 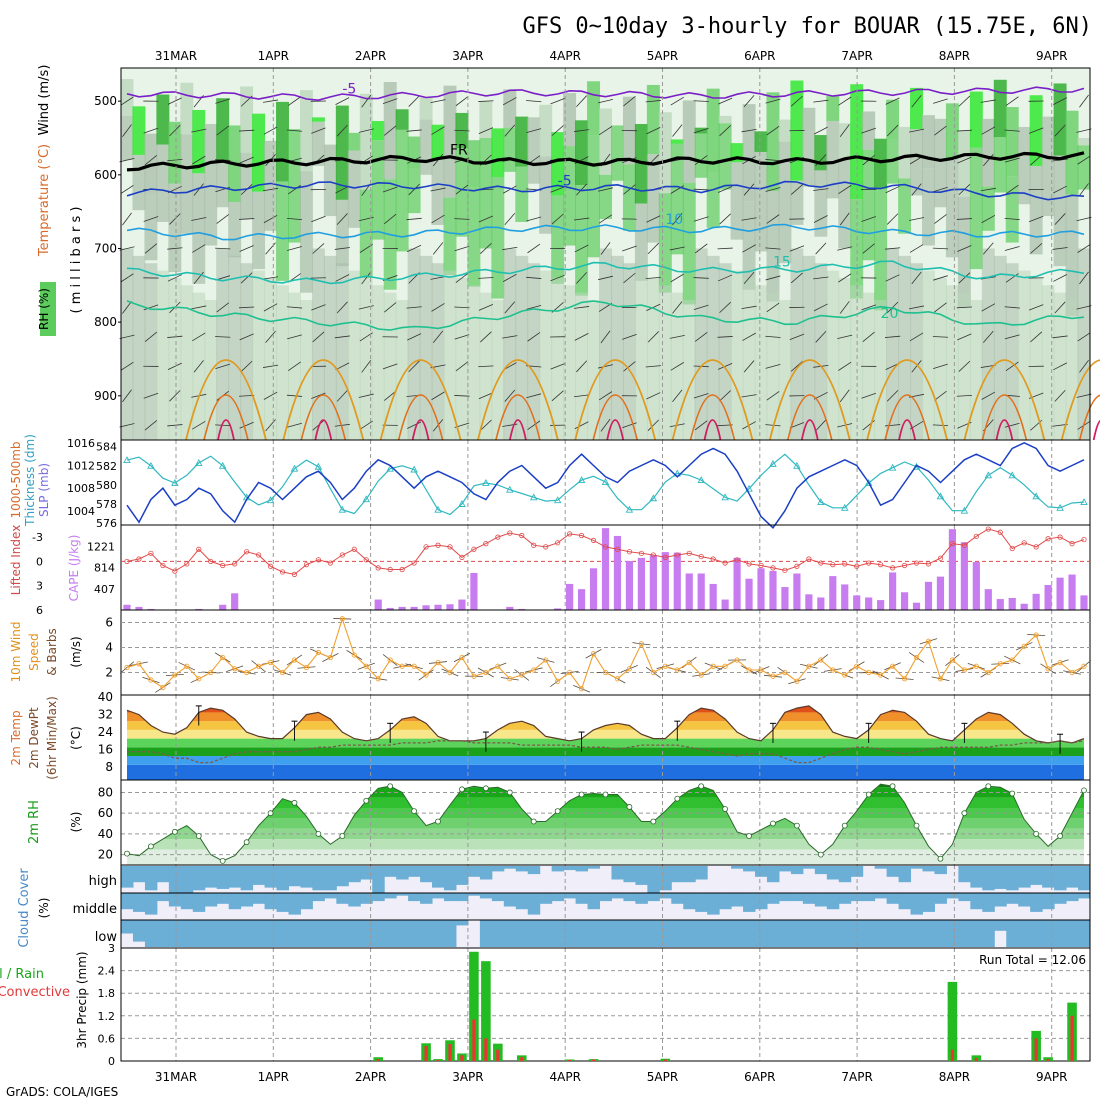 I want to click on wind10-tick: 4, so click(x=109, y=648).